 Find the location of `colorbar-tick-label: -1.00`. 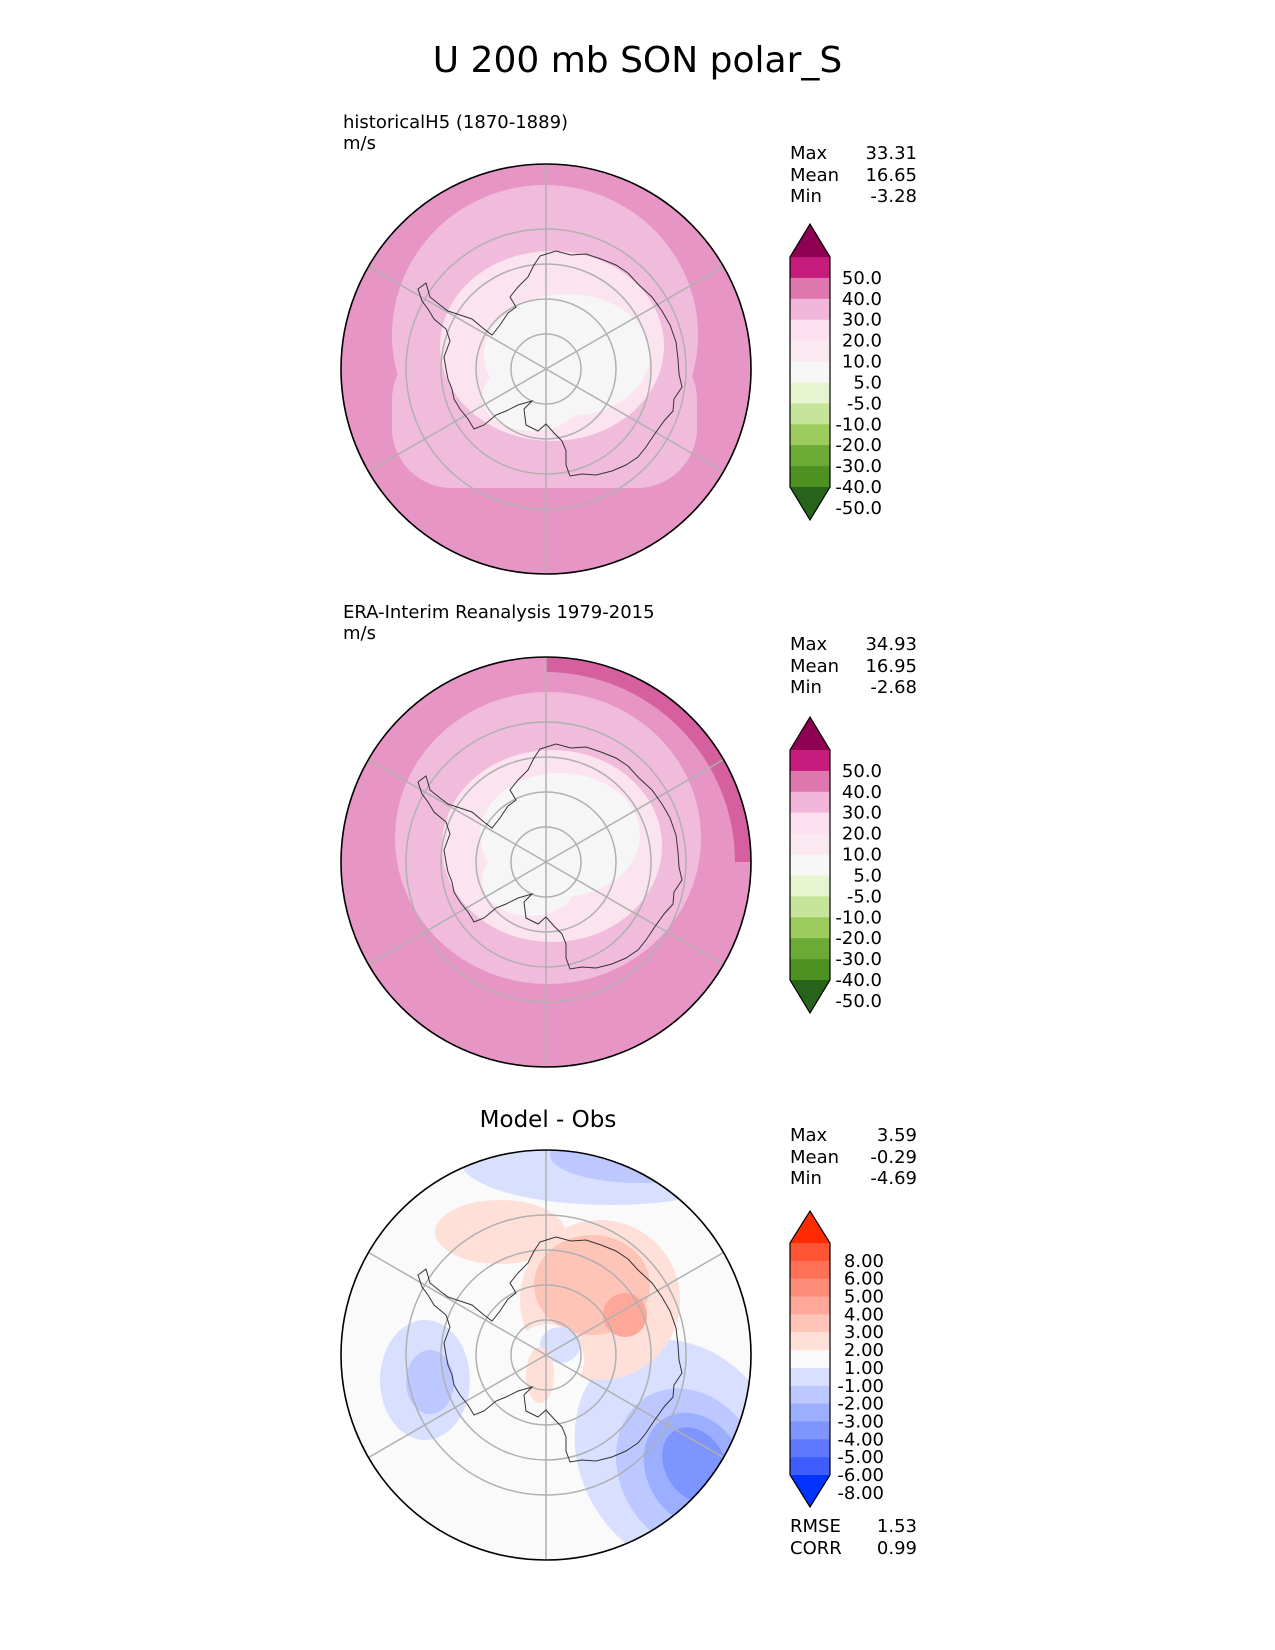

colorbar-tick-label: -1.00 is located at coordinates (860, 1386).